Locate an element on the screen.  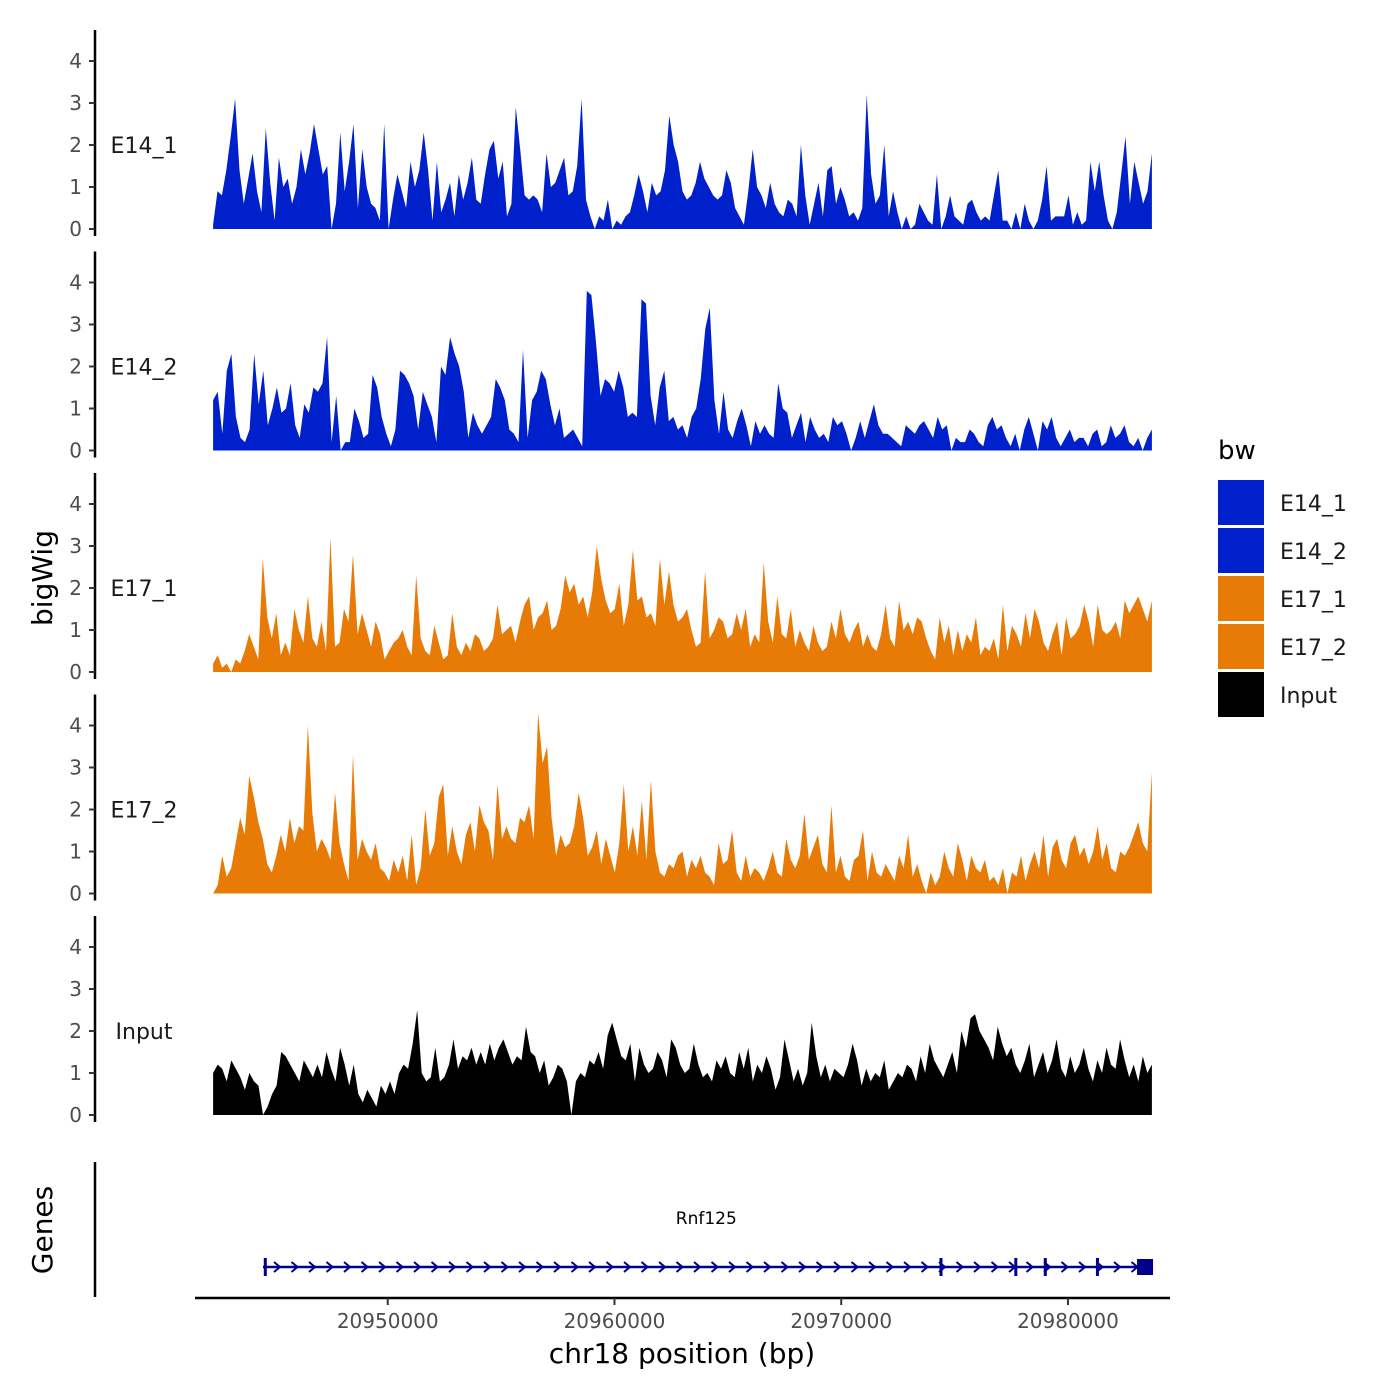
track-input: 0 1 2 3 4 Input is located at coordinates (610, 1021).